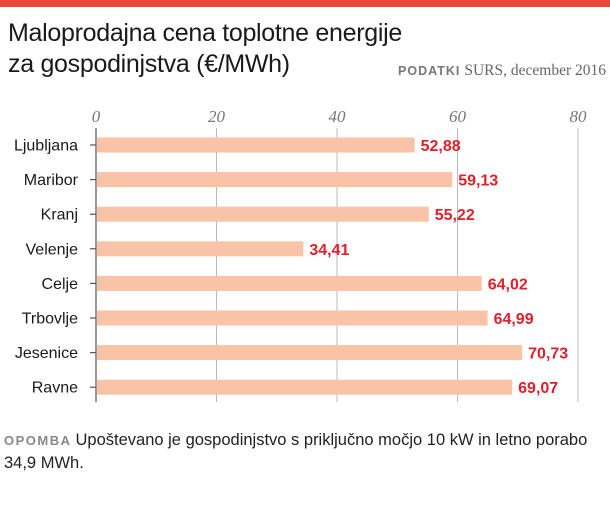  Describe the element at coordinates (205, 33) in the screenshot. I see `chart-title-line-1: Maloprodajna cena toplotne energije` at that location.